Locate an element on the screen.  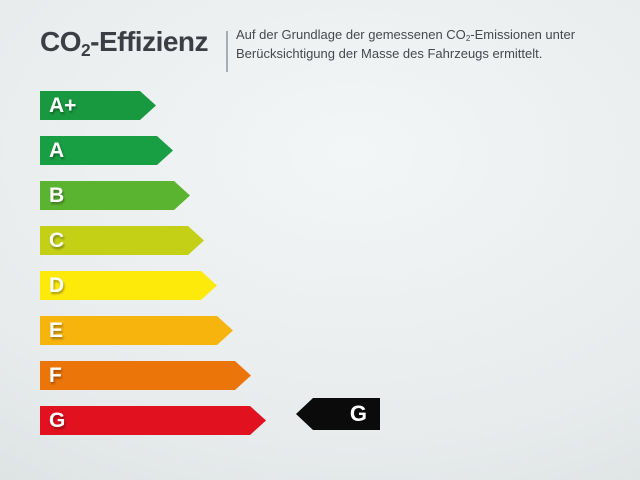
band-letter-e: E is located at coordinates (56, 330).